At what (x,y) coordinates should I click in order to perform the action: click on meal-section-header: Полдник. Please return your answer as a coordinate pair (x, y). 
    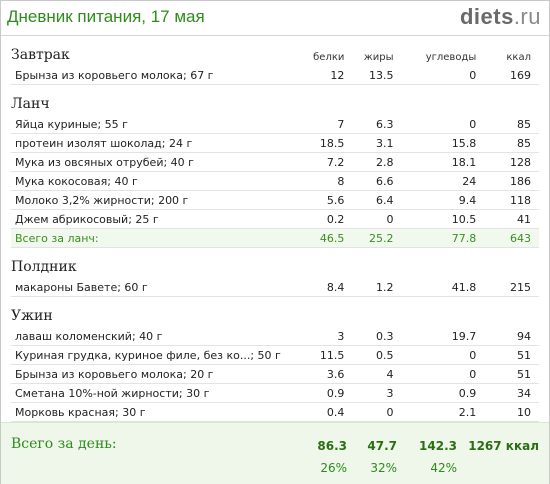
    Looking at the image, I should click on (275, 263).